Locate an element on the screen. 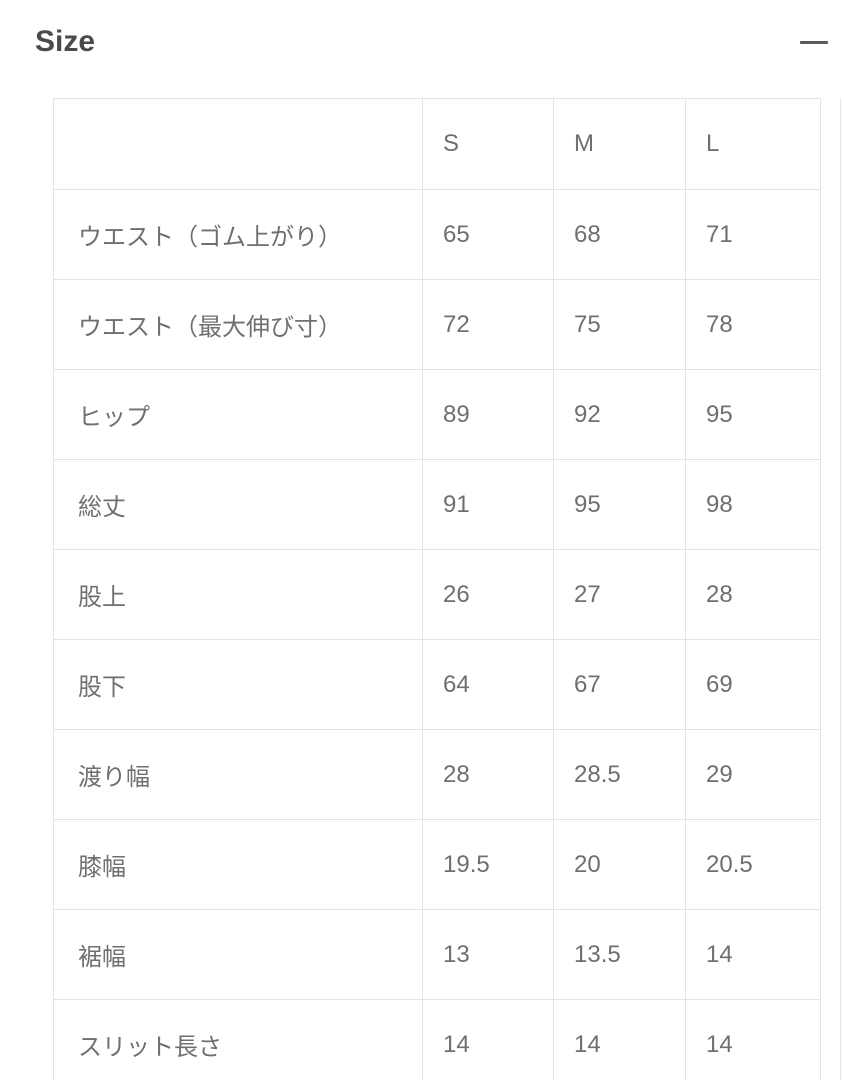 This screenshot has width=844, height=1080. row-label: 総丈 is located at coordinates (238, 504).